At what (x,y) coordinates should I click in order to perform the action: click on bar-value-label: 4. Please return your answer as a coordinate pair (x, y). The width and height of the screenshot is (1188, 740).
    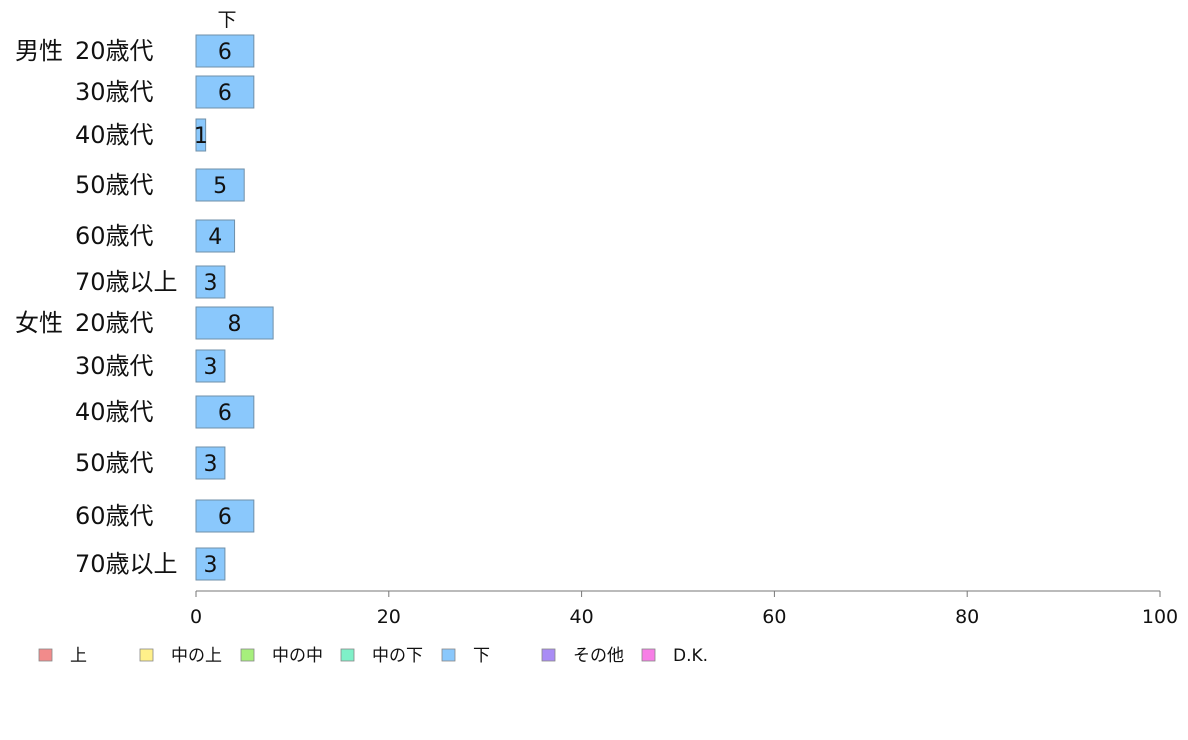
    Looking at the image, I should click on (215, 237).